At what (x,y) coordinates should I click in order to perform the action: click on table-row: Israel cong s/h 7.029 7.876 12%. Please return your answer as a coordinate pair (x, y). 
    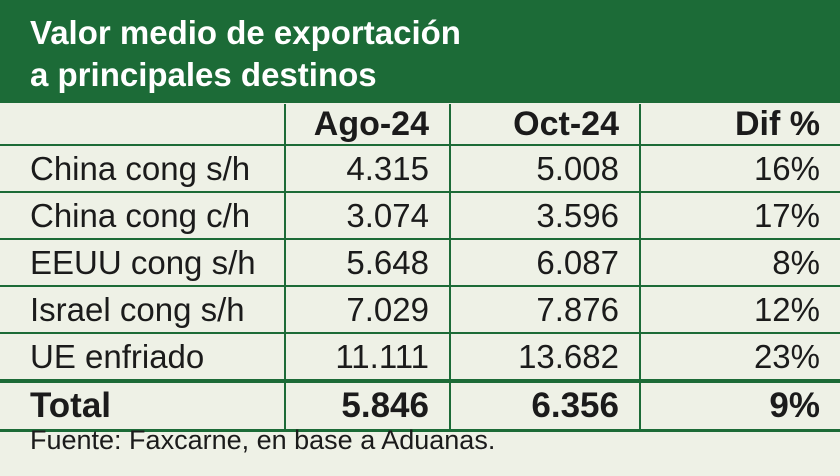
    Looking at the image, I should click on (420, 310).